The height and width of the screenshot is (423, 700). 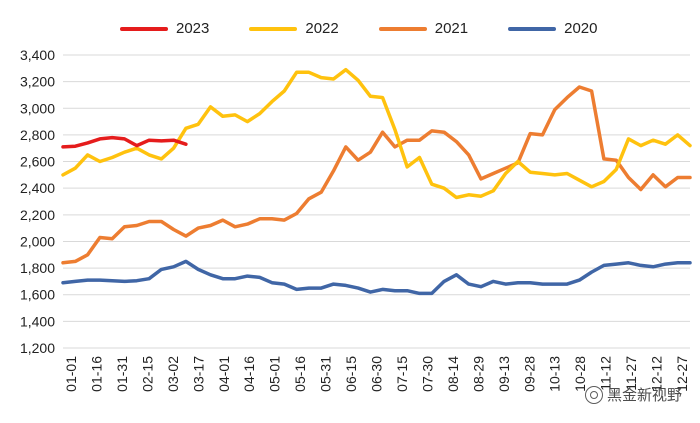 What do you see at coordinates (122, 374) in the screenshot?
I see `x-tick-label: 01-31` at bounding box center [122, 374].